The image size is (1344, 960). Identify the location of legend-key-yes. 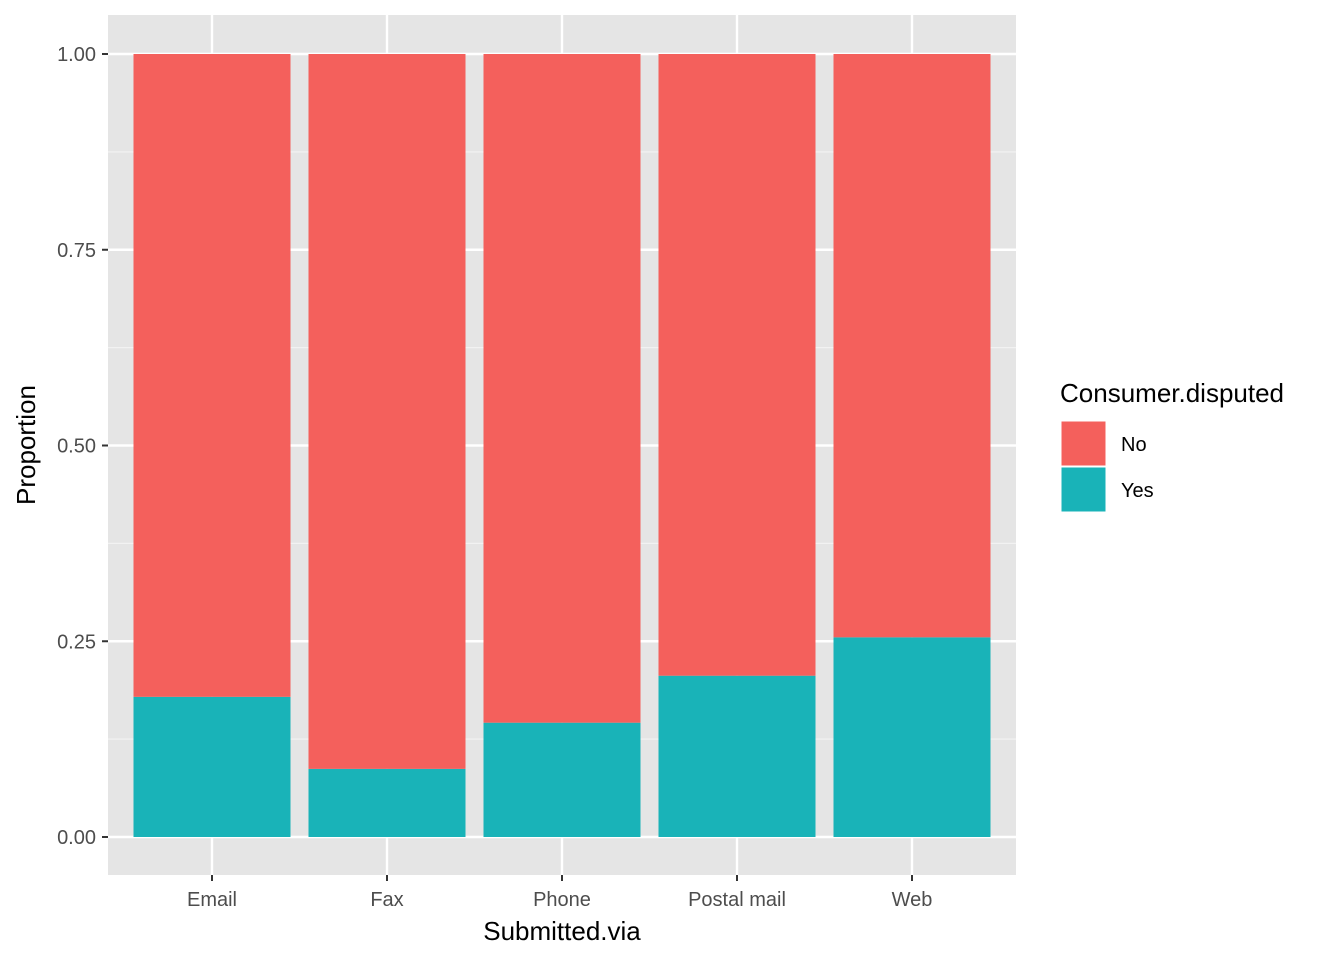
(1083, 489).